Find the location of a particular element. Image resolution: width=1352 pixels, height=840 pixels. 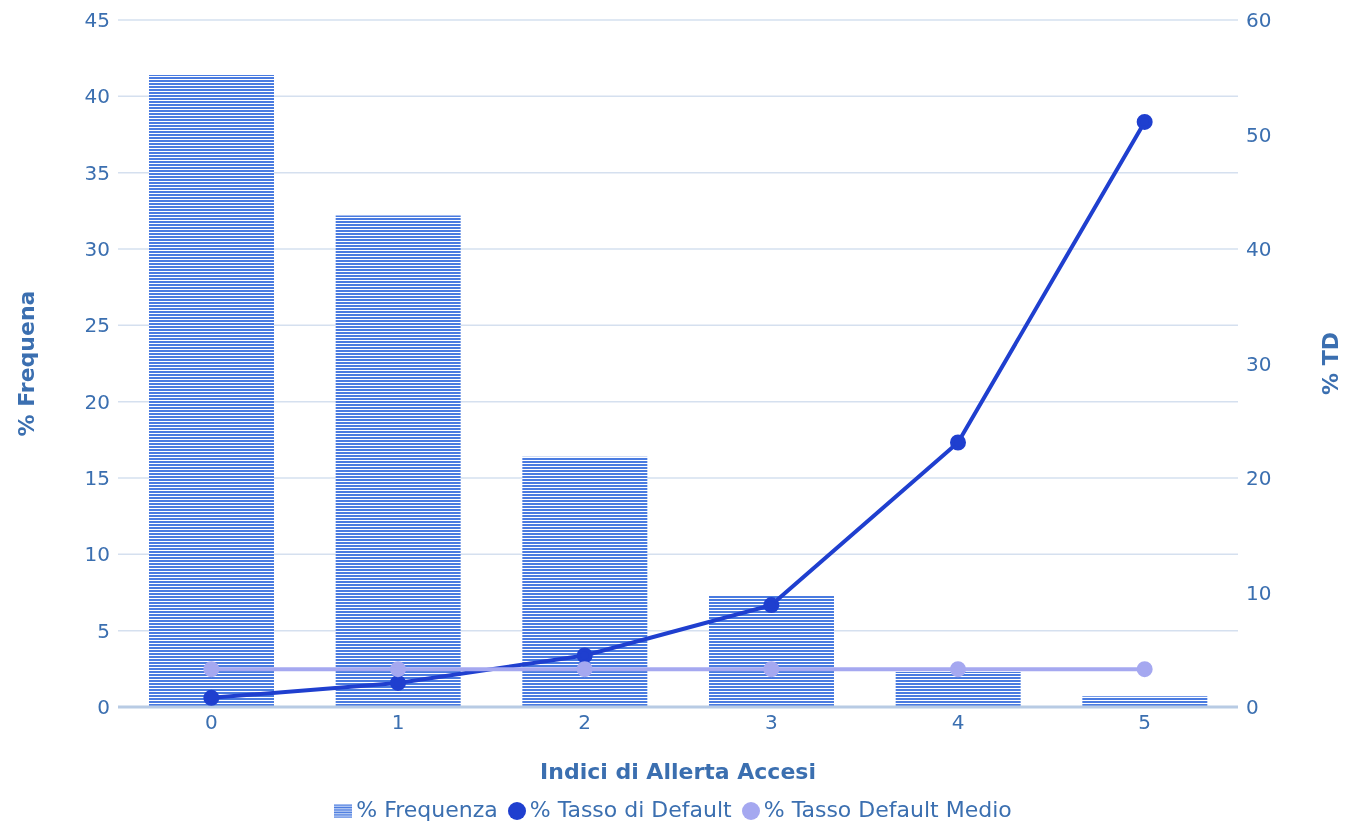

y-tick-label: 25 is located at coordinates (97, 325).